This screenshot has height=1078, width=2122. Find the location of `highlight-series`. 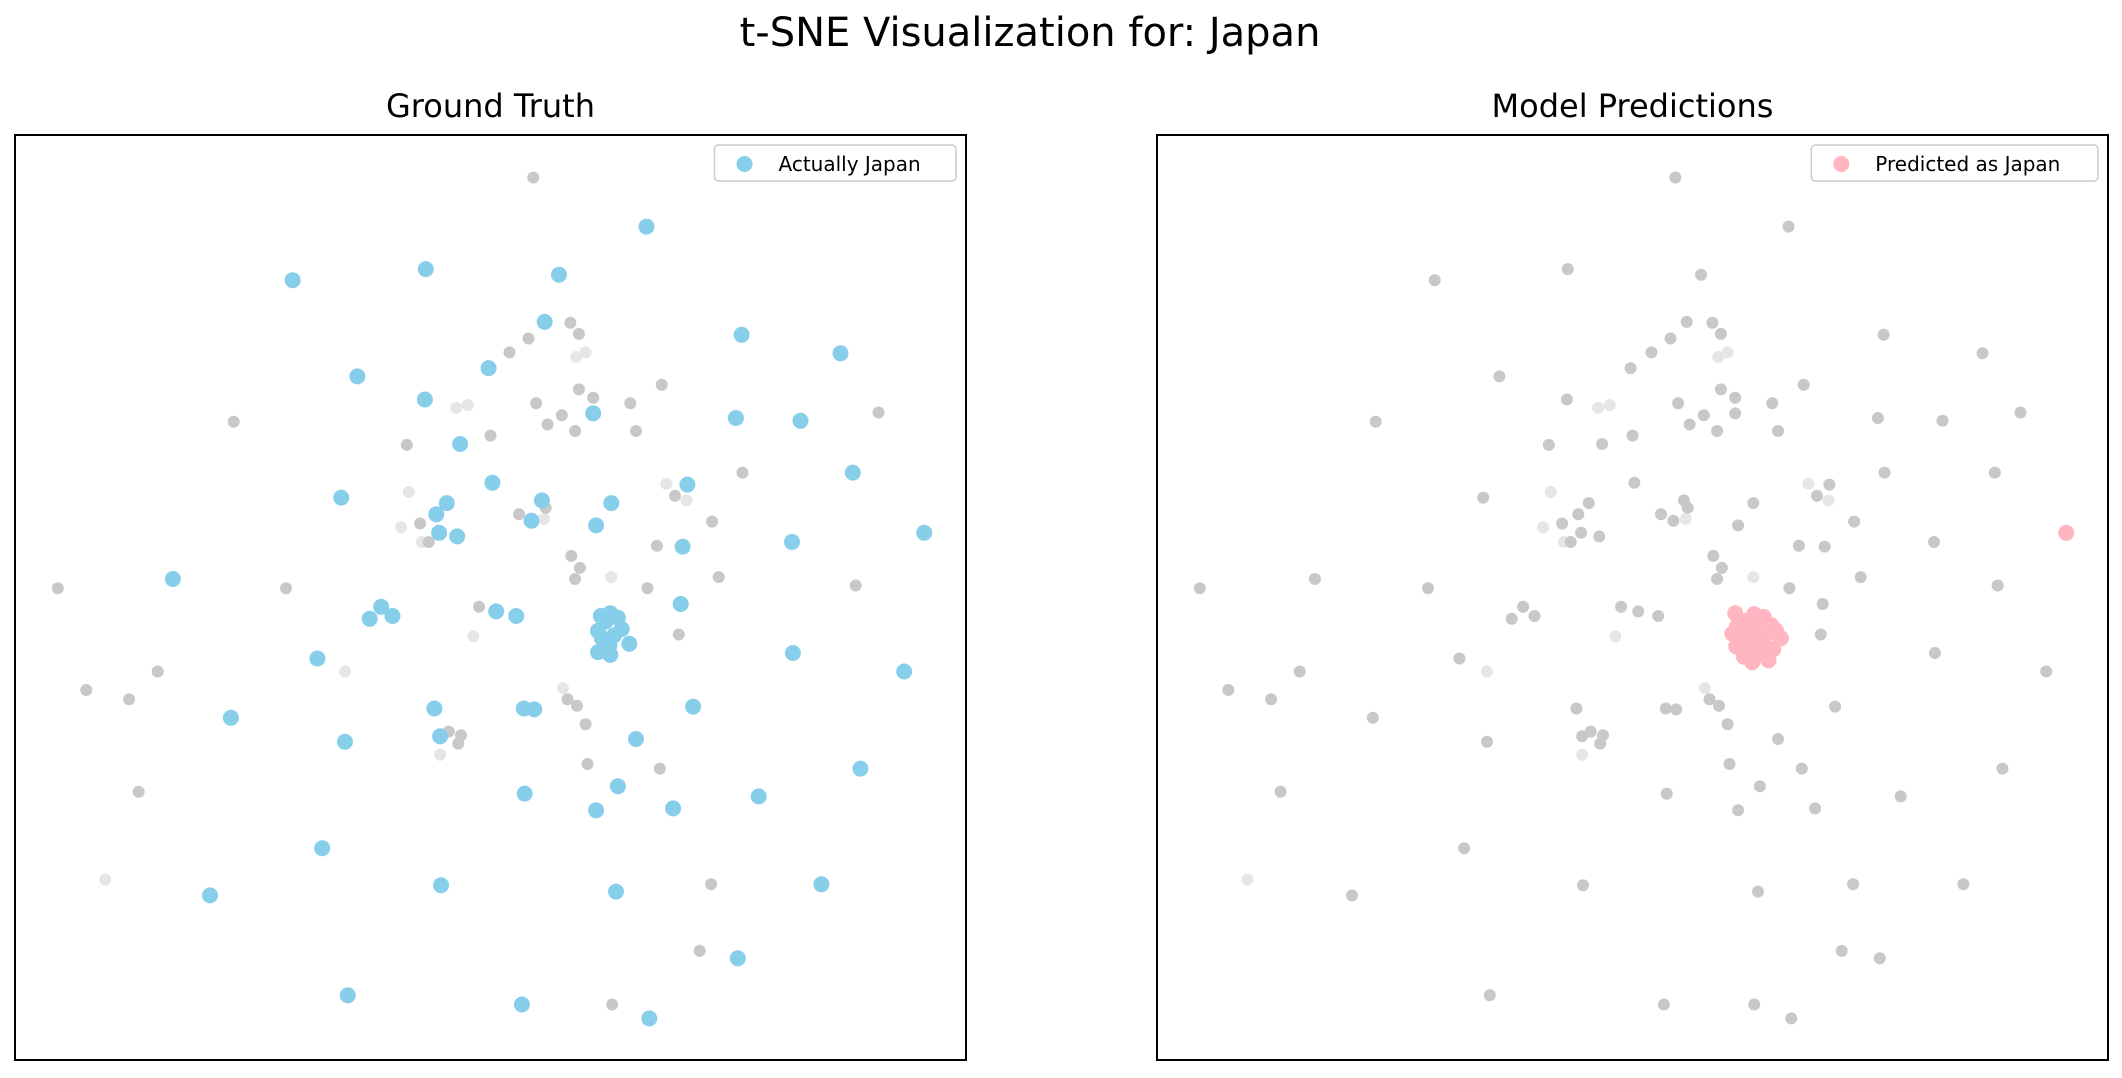

highlight-series is located at coordinates (1899, 597).